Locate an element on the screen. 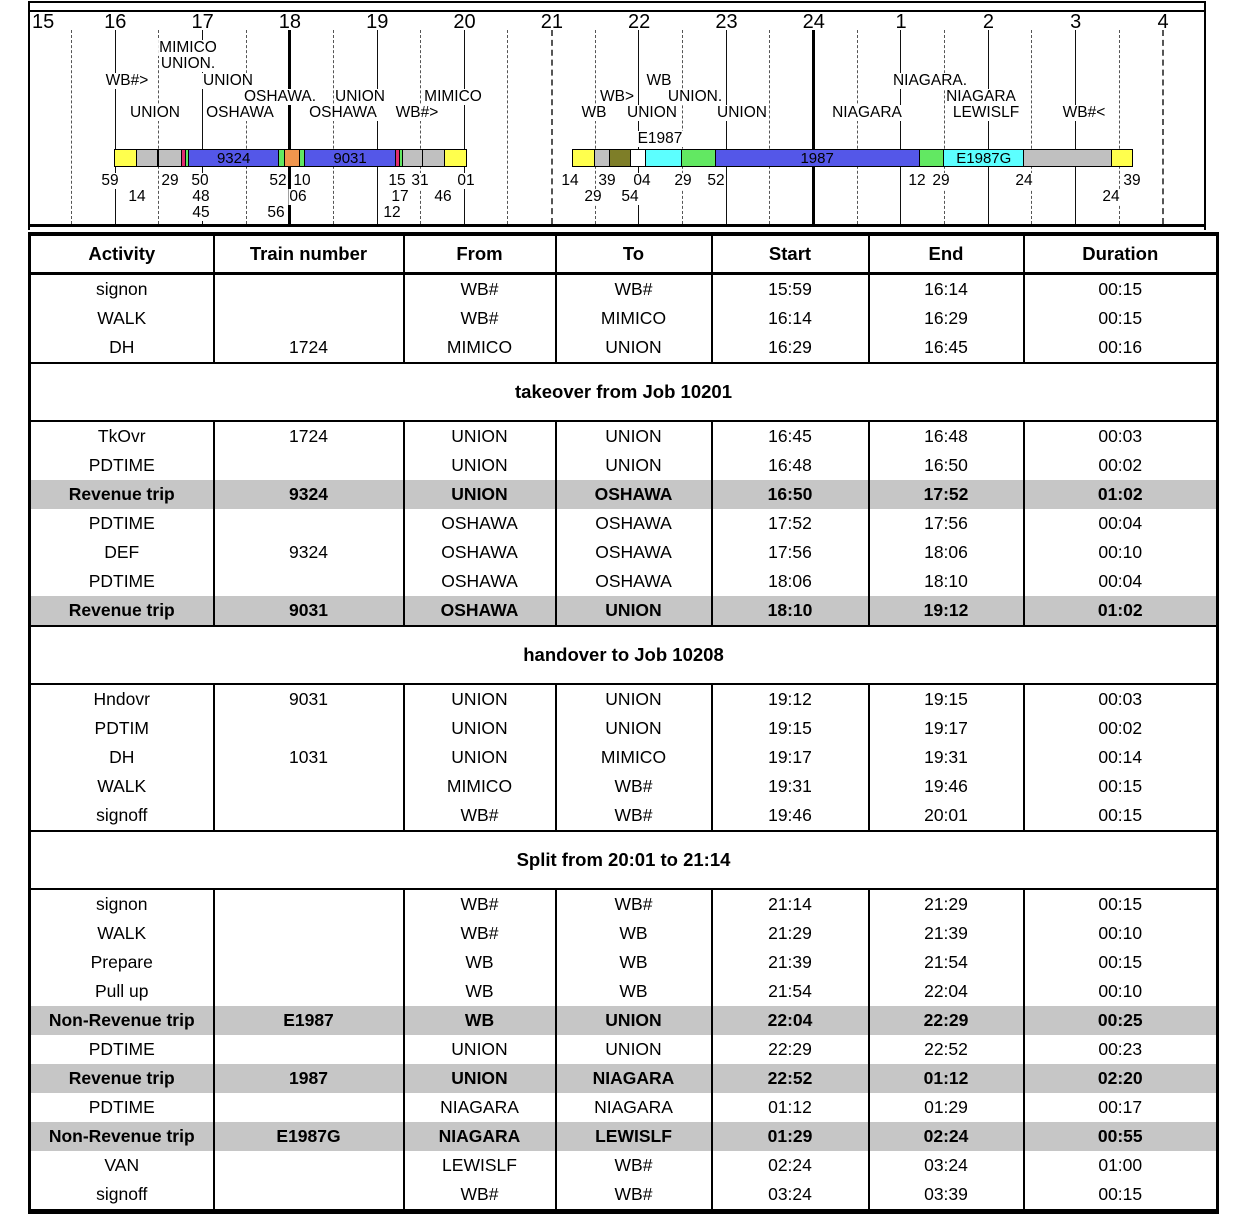 This screenshot has width=1242, height=1214. cell-end: 19:15 is located at coordinates (946, 699).